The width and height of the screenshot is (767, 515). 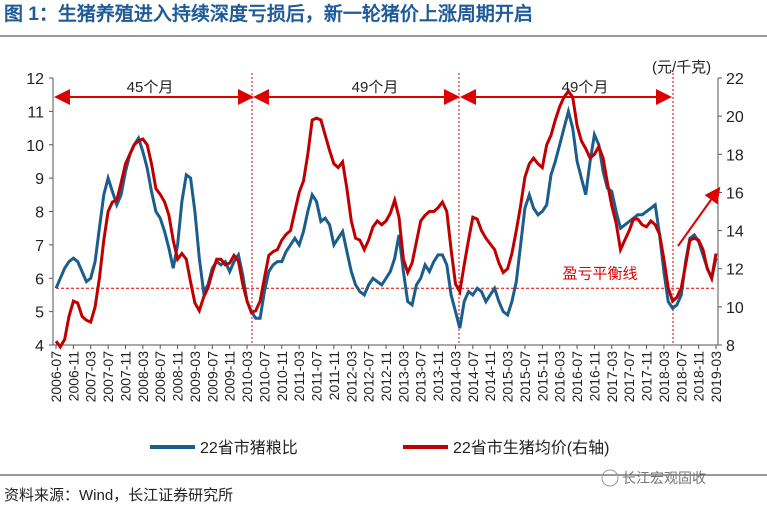 What do you see at coordinates (735, 155) in the screenshot?
I see `y2-tick-label: 18` at bounding box center [735, 155].